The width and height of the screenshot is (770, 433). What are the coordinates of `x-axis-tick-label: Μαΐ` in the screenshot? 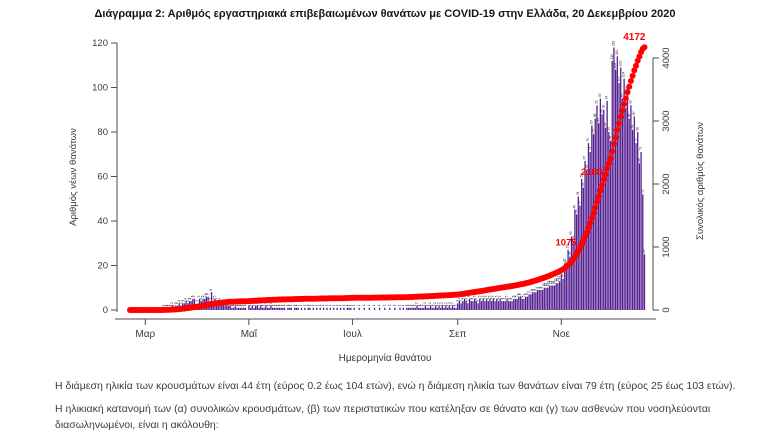 It's located at (249, 334).